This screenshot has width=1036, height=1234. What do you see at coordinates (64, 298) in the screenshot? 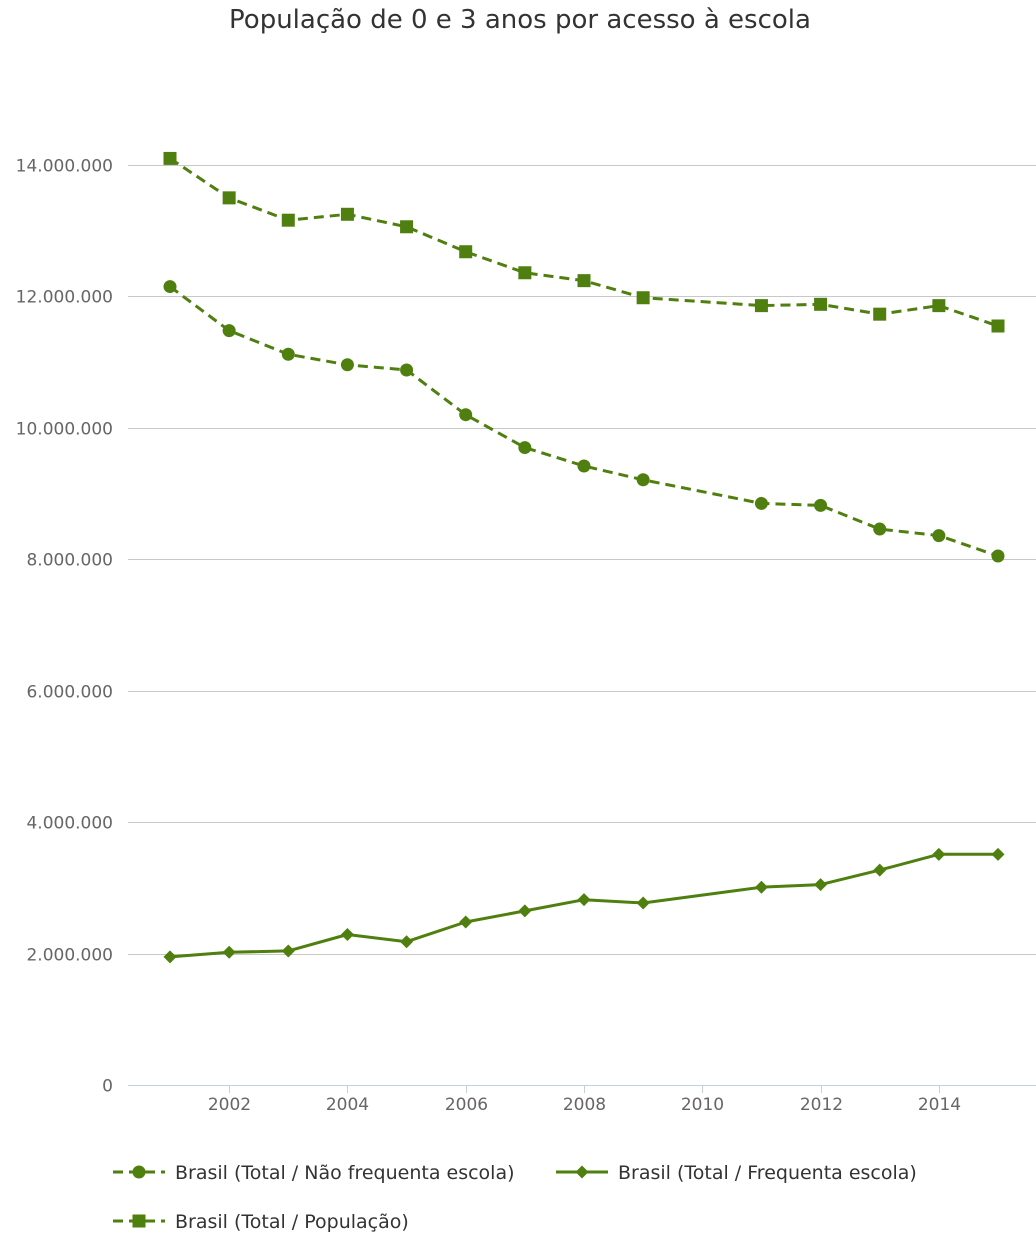
I see `y-tick-label: 12.000.000` at bounding box center [64, 298].